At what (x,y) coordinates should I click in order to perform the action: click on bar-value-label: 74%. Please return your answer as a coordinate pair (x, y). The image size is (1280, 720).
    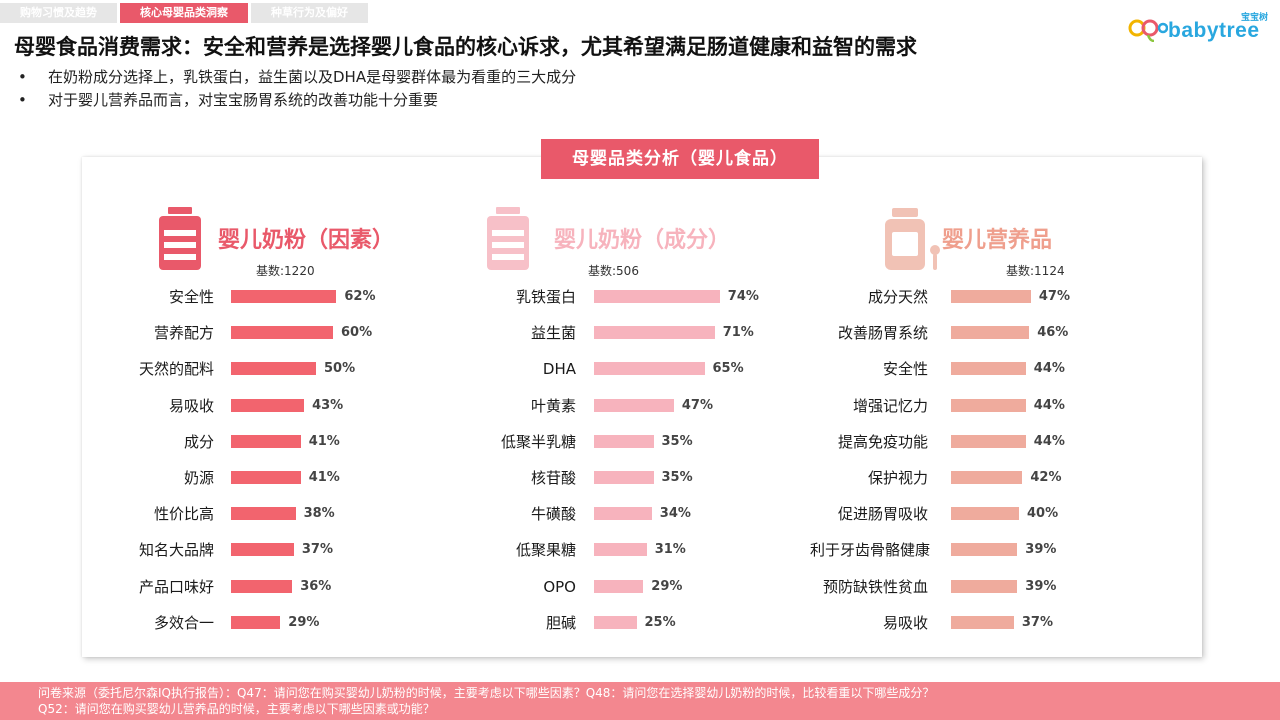
    Looking at the image, I should click on (743, 296).